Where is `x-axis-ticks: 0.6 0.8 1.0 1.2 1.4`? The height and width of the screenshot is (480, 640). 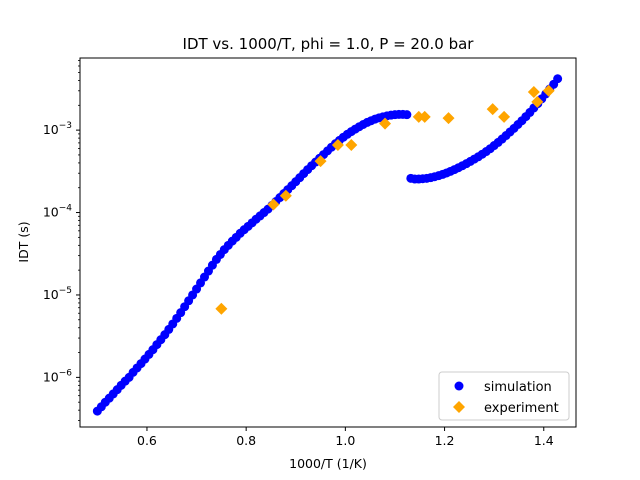
x-axis-ticks: 0.6 0.8 1.0 1.2 1.4 is located at coordinates (345, 437).